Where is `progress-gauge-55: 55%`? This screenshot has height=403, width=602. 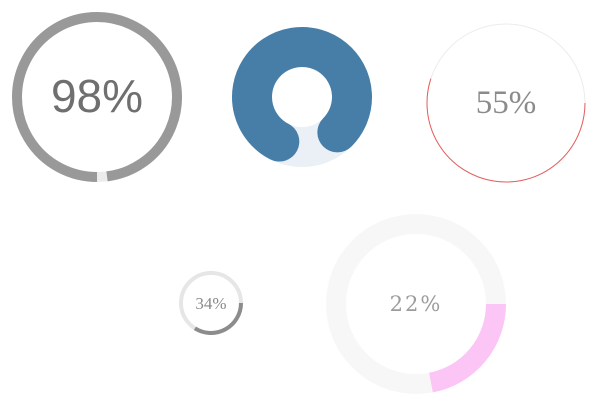 progress-gauge-55: 55% is located at coordinates (506, 103).